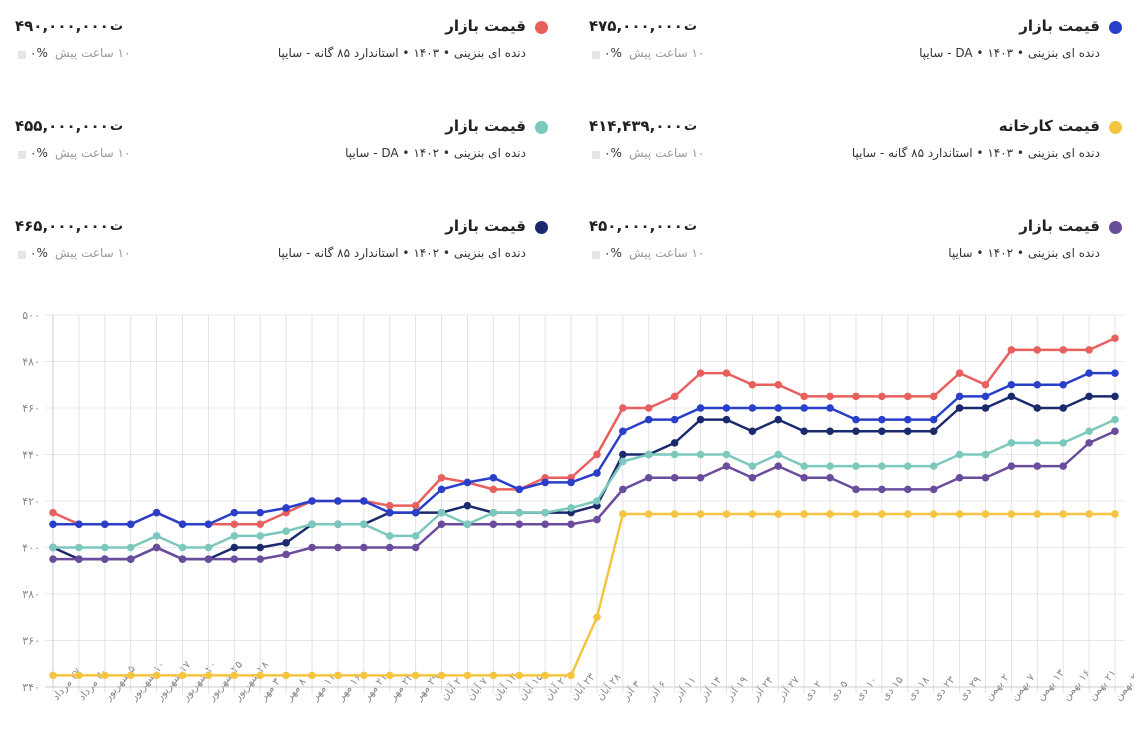 The height and width of the screenshot is (755, 1134). Describe the element at coordinates (838, 690) in the screenshot. I see `x-tick-label: ۵ دی` at that location.